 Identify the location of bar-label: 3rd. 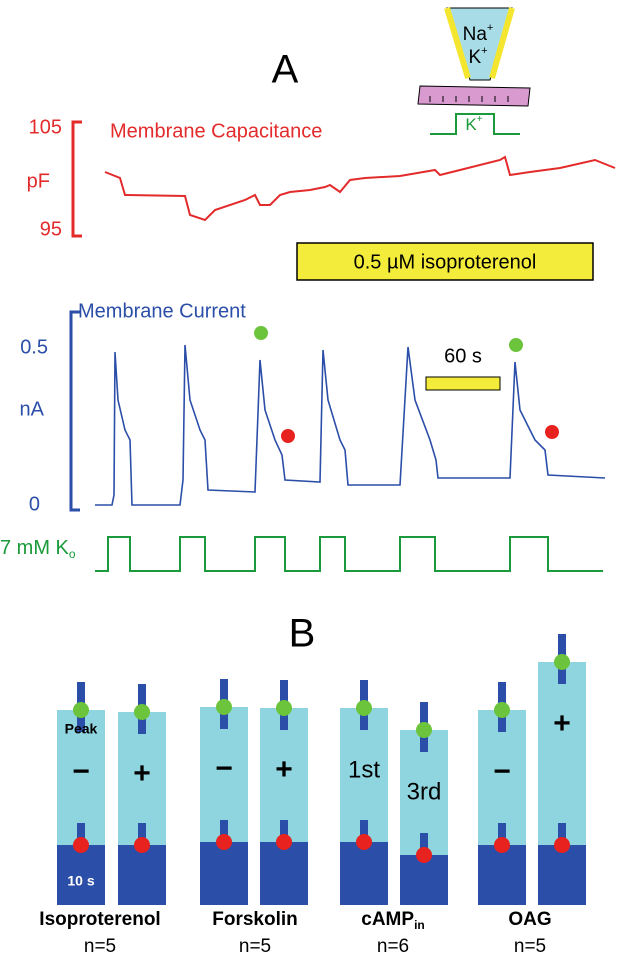
(424, 791).